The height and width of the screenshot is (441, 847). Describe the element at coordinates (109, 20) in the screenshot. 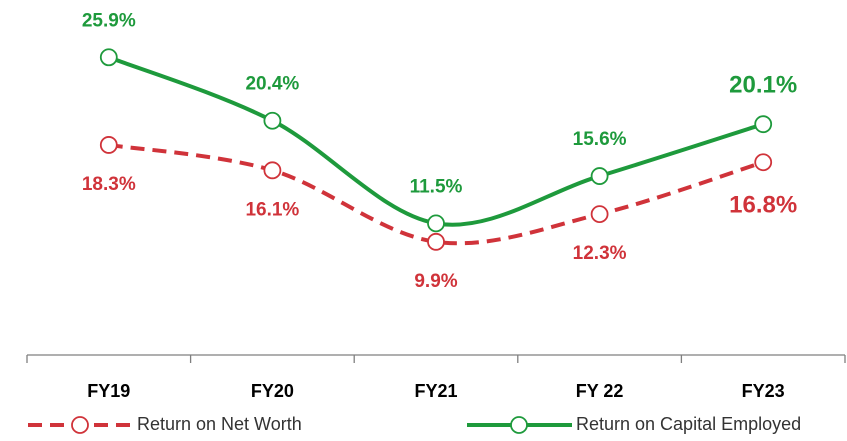

I see `data-label: 25.9%` at that location.